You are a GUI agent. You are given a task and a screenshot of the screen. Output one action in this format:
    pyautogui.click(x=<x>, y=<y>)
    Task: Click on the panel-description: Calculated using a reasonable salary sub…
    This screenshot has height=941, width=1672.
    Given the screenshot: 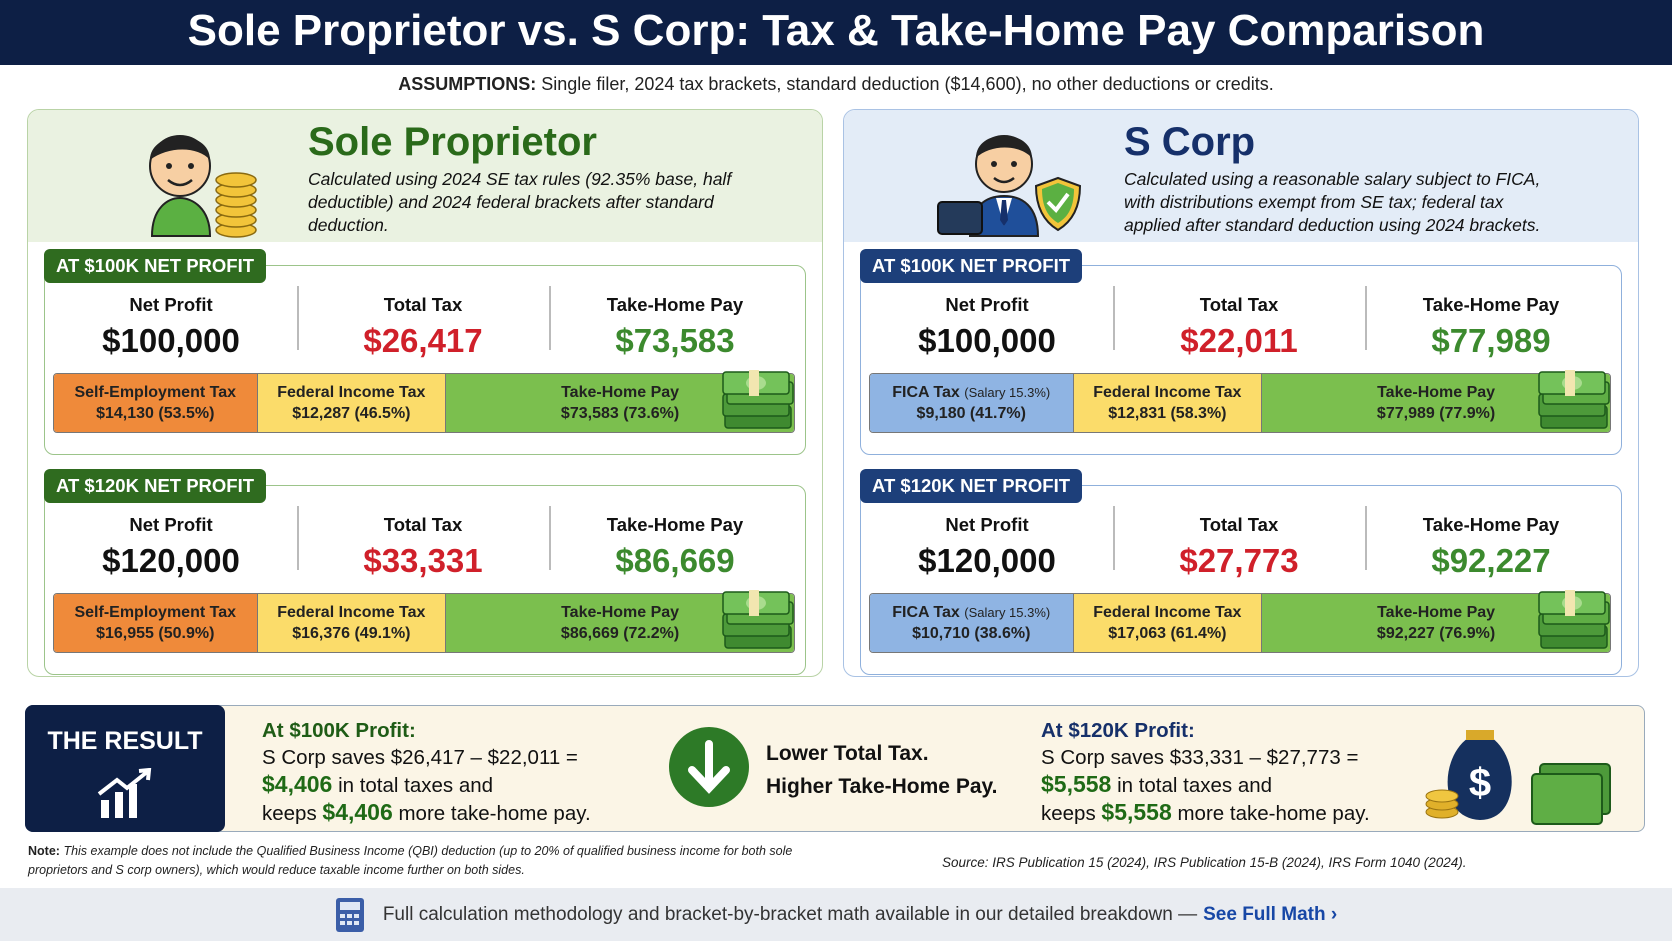 What is the action you would take?
    pyautogui.click(x=1332, y=202)
    